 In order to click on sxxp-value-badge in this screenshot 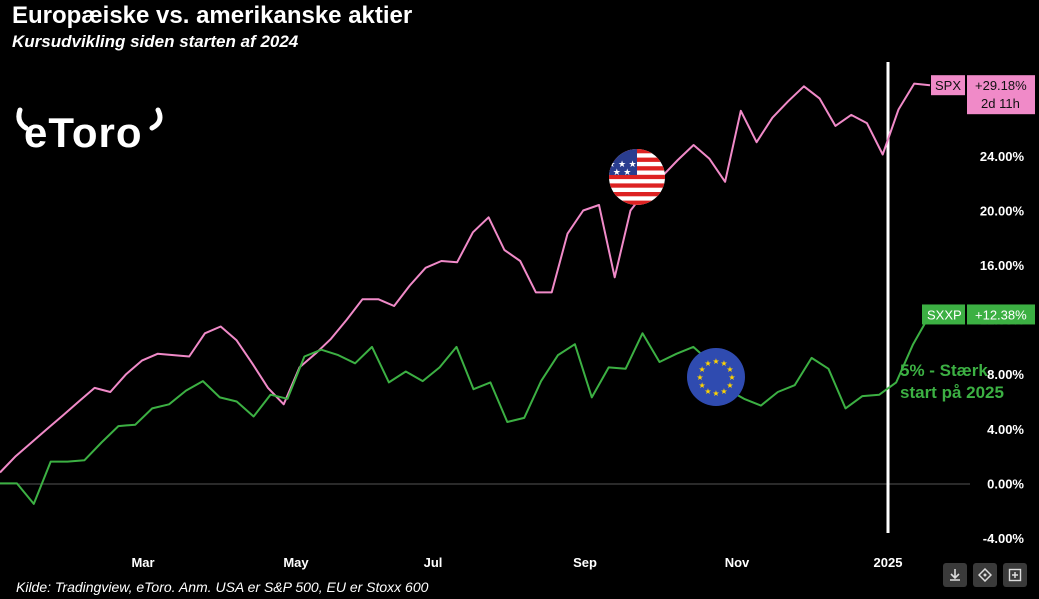, I will do `click(1001, 314)`.